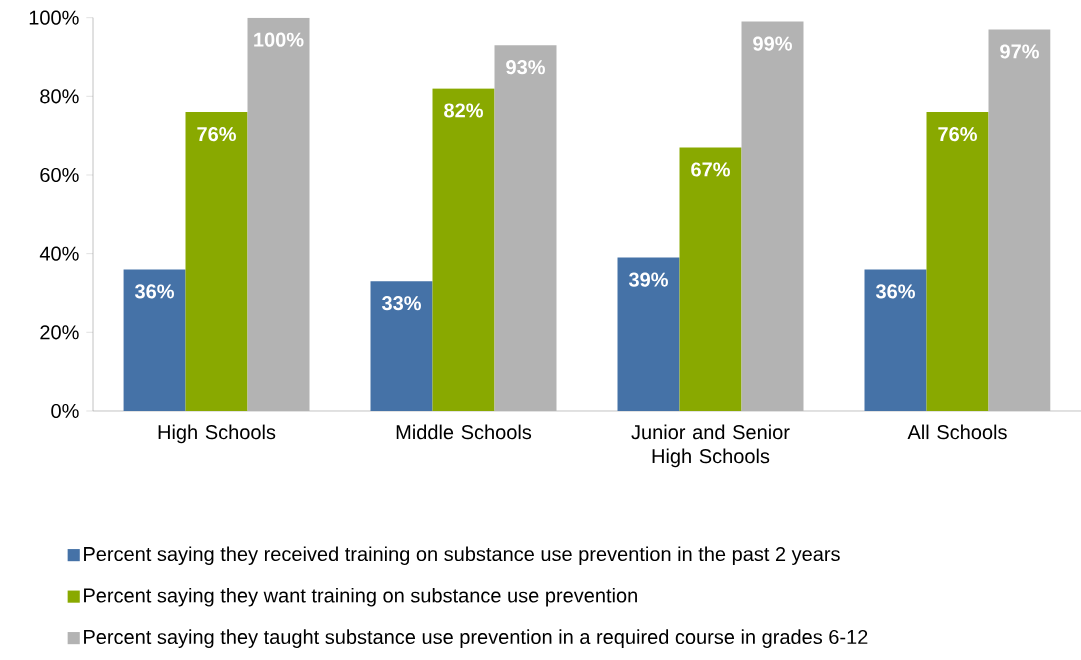 The width and height of the screenshot is (1081, 660). Describe the element at coordinates (217, 434) in the screenshot. I see `x-tick-label: High Schools` at that location.